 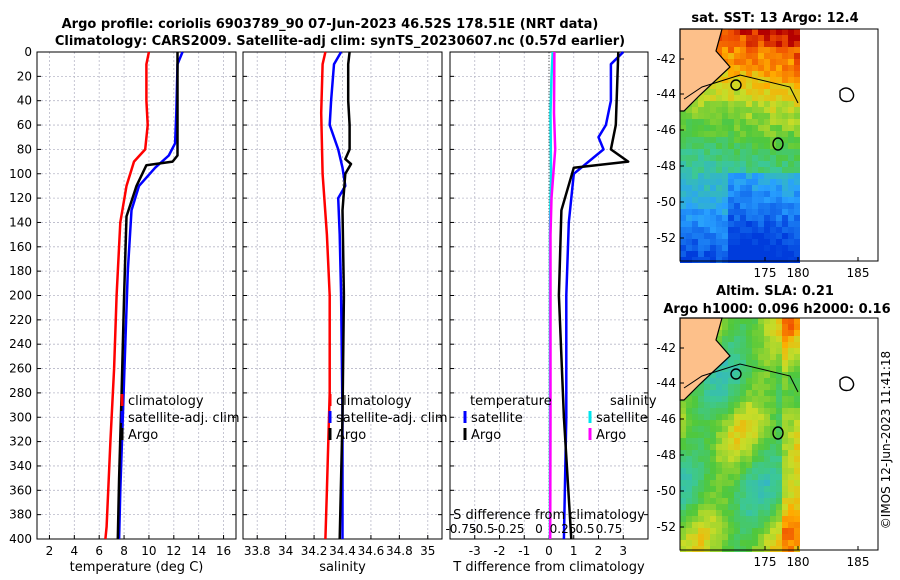 What do you see at coordinates (666, 491) in the screenshot?
I see `map-y-tick-label: -50` at bounding box center [666, 491].